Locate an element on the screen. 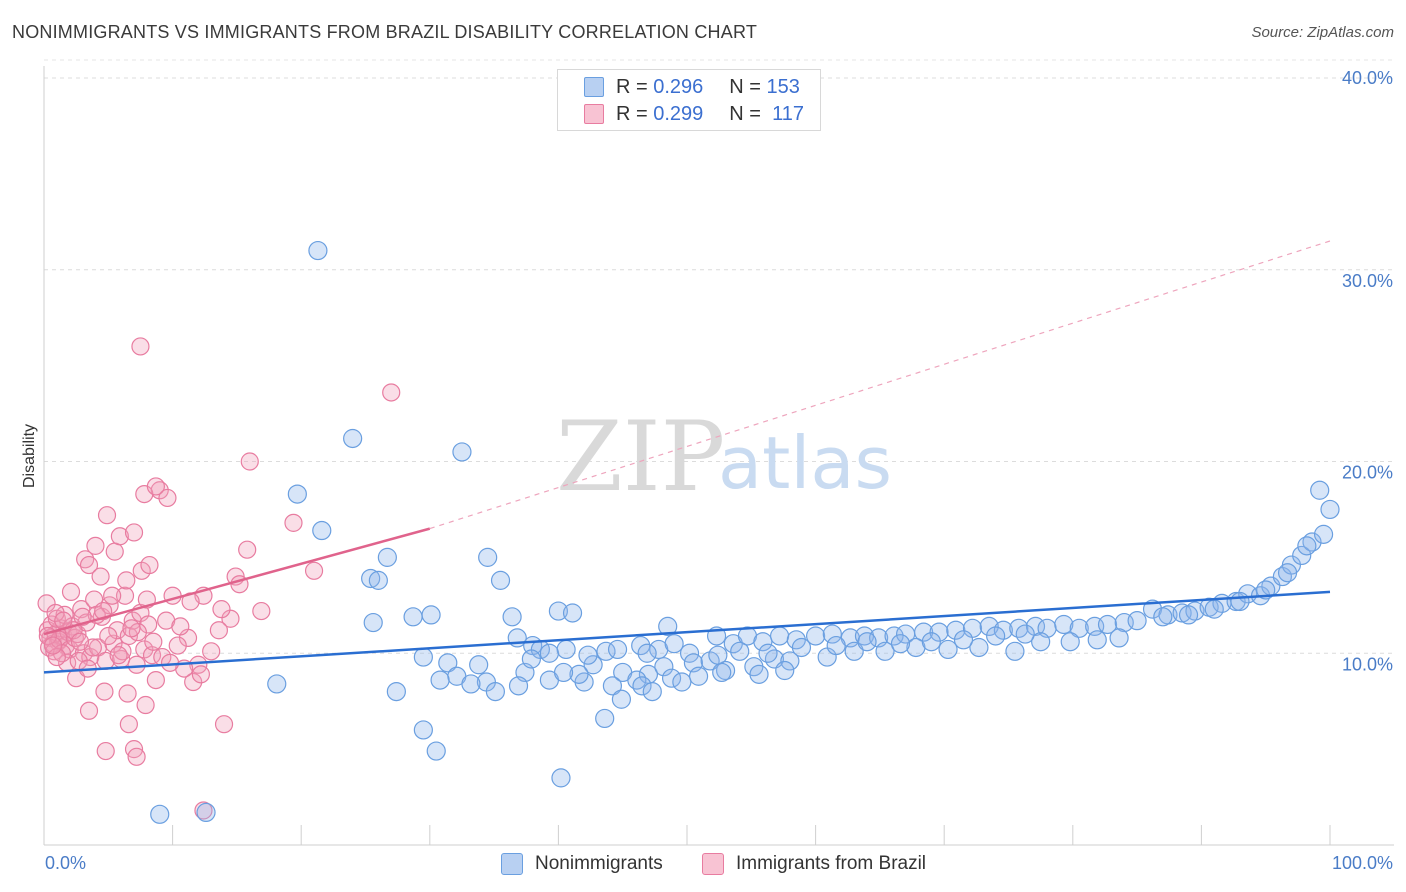 This screenshot has width=1406, height=892. legend-swatch-pink is located at coordinates (594, 114).